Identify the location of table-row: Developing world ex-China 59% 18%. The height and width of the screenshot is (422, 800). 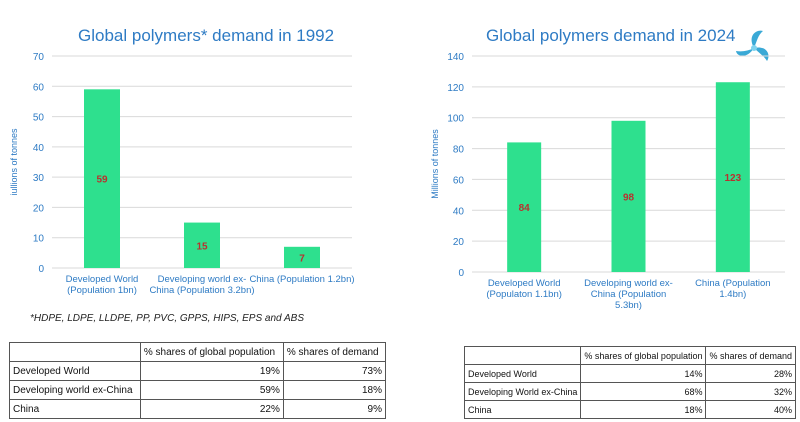
(198, 390).